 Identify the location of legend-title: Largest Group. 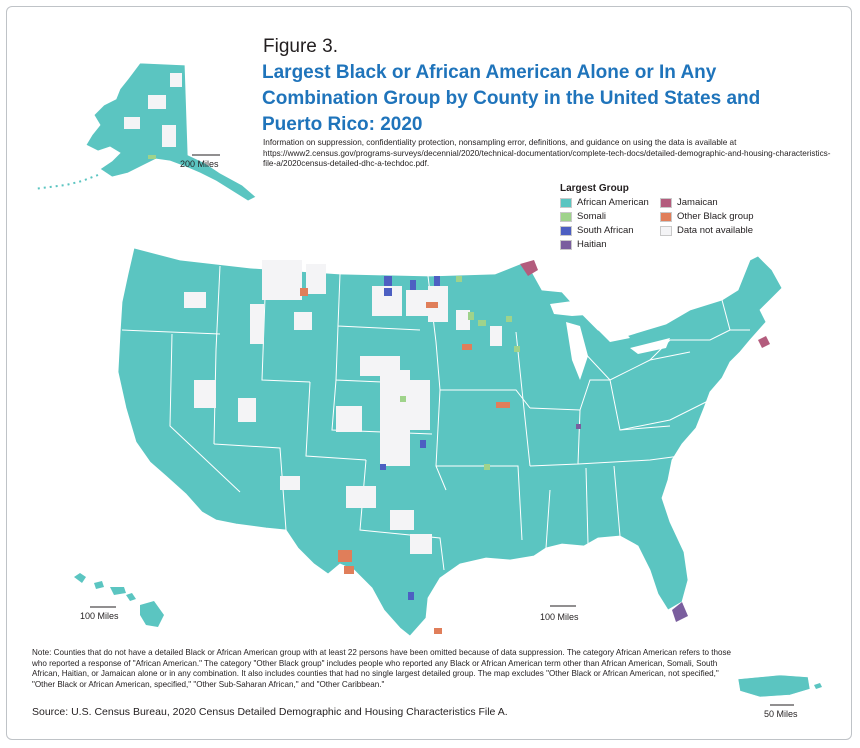
(594, 188).